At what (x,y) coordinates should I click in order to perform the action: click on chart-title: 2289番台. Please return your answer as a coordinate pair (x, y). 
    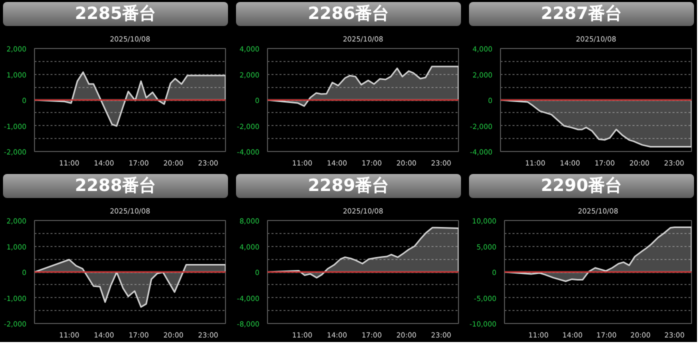
    Looking at the image, I should click on (349, 186).